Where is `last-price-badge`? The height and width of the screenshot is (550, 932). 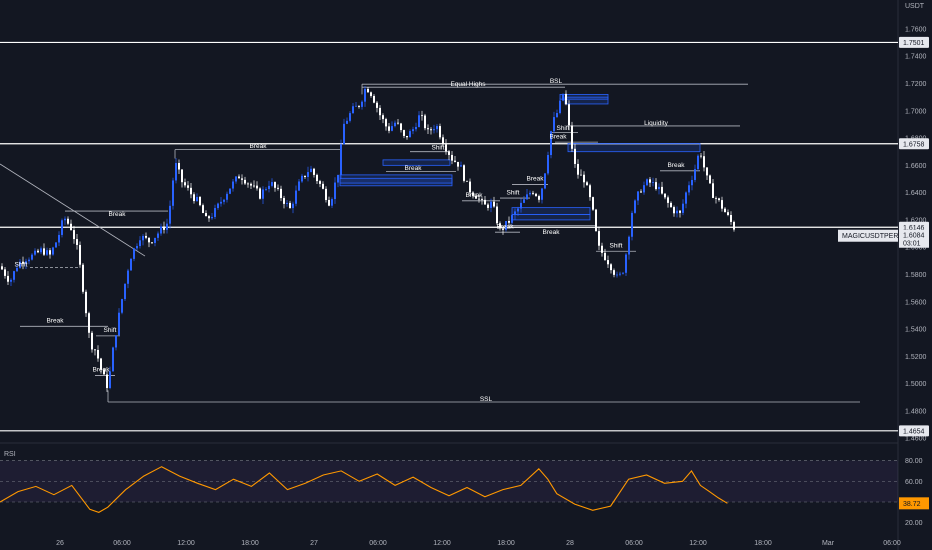
last-price-badge is located at coordinates (914, 238).